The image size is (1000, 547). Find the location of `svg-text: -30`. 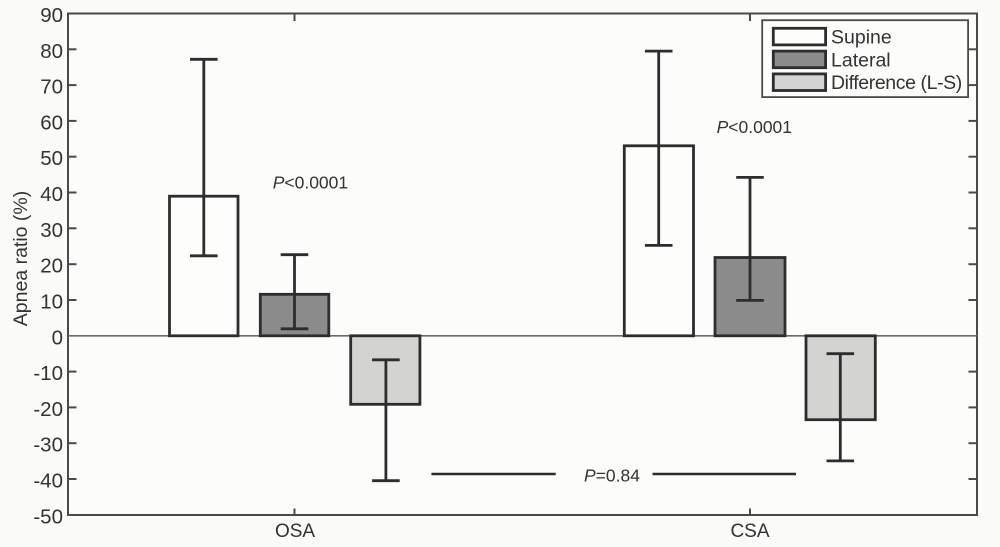

svg-text: -30 is located at coordinates (48, 445).